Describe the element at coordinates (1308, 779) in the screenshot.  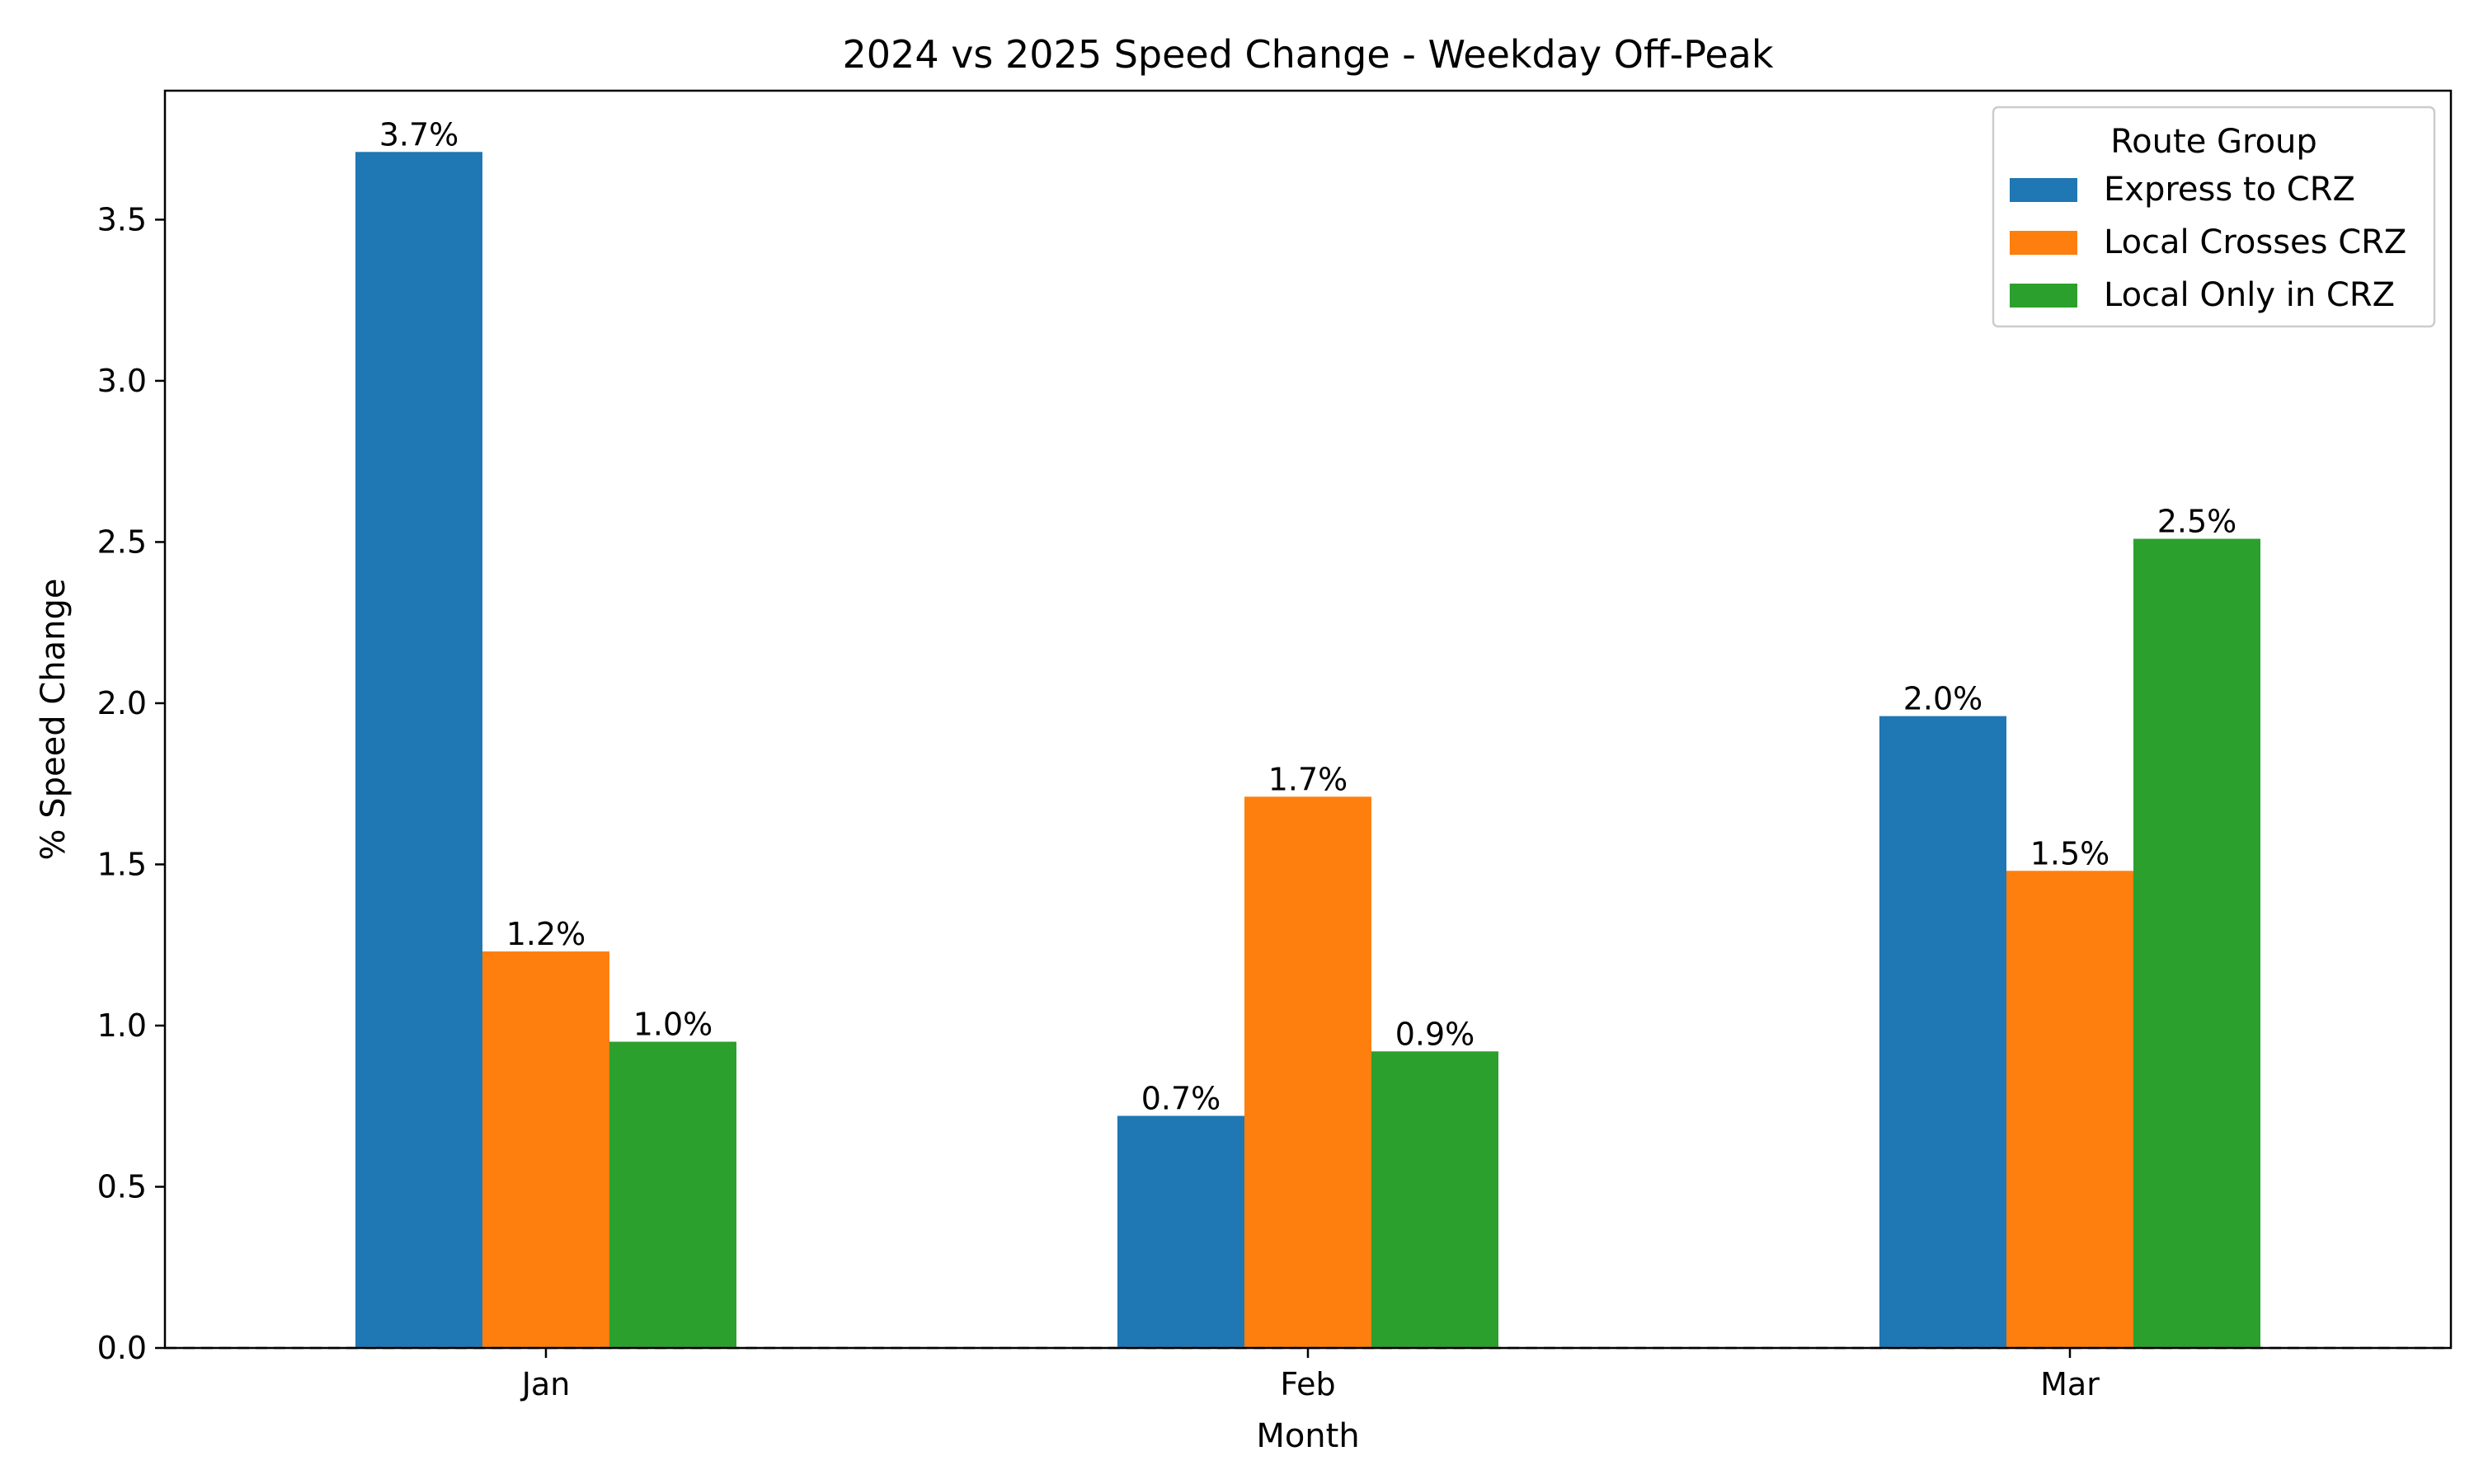
I see `bar-value-label: 1.7%` at that location.